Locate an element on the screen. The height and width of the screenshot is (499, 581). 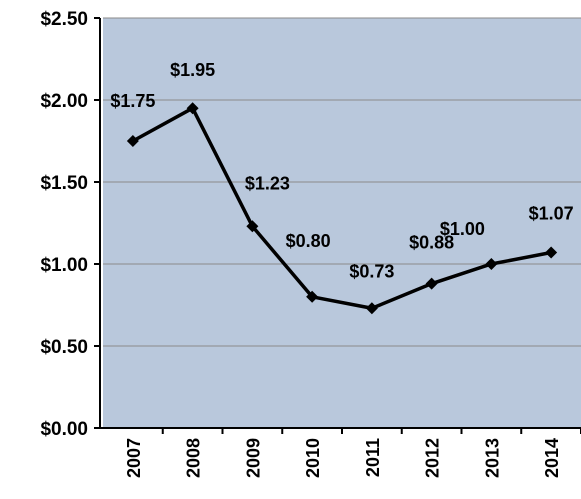
data-label: $1.23 is located at coordinates (267, 183).